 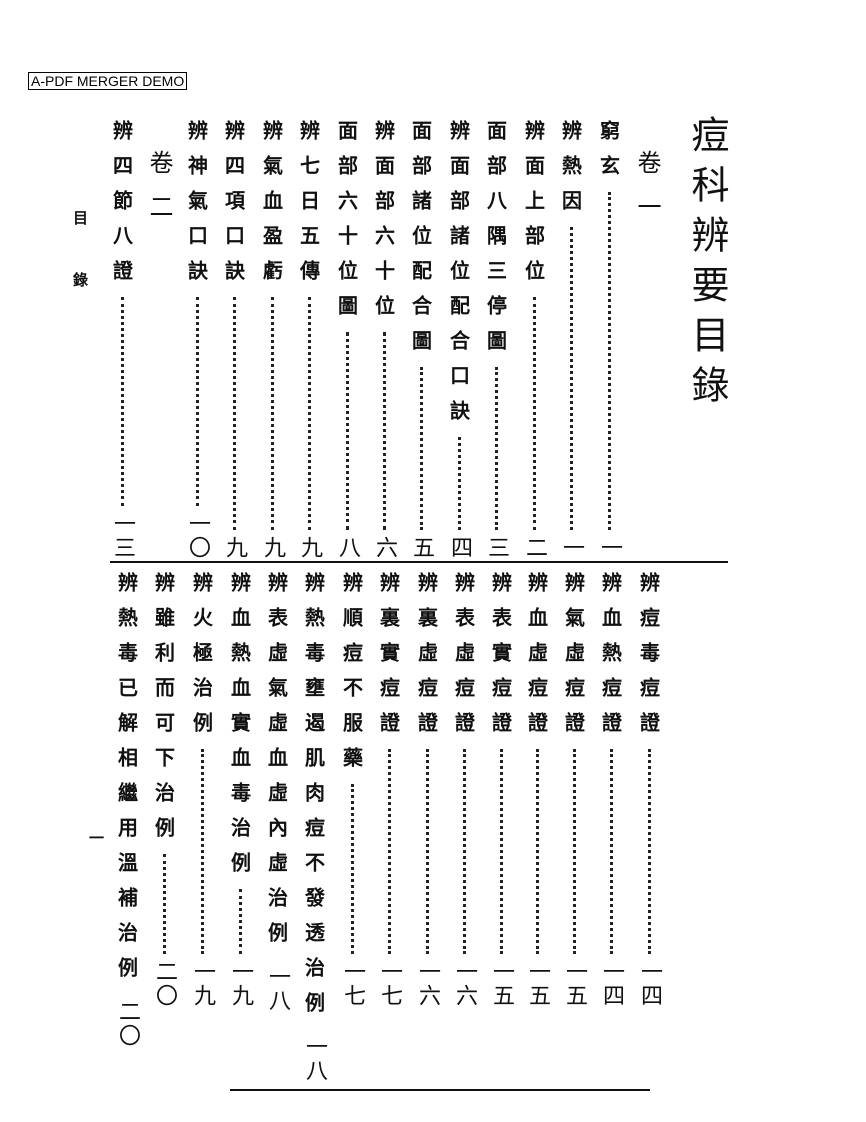 I want to click on toc-entry-title: 辨氣虛痘證, so click(x=573, y=659).